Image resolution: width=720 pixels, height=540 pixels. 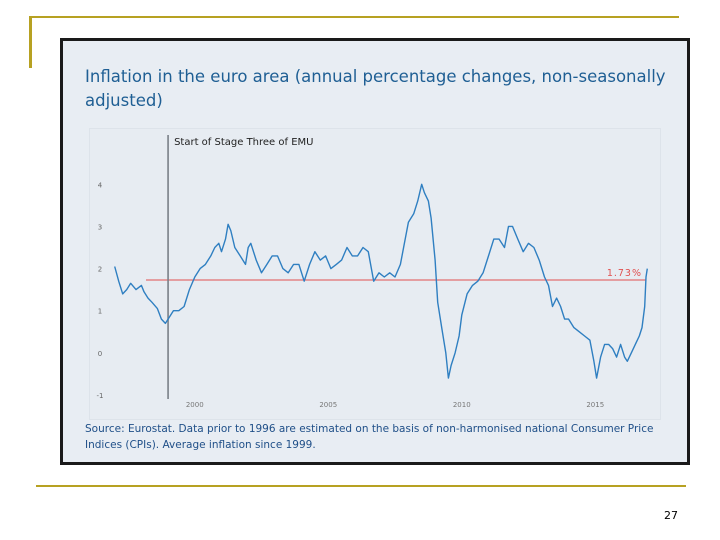 What do you see at coordinates (671, 515) in the screenshot?
I see `page-number: 27` at bounding box center [671, 515].